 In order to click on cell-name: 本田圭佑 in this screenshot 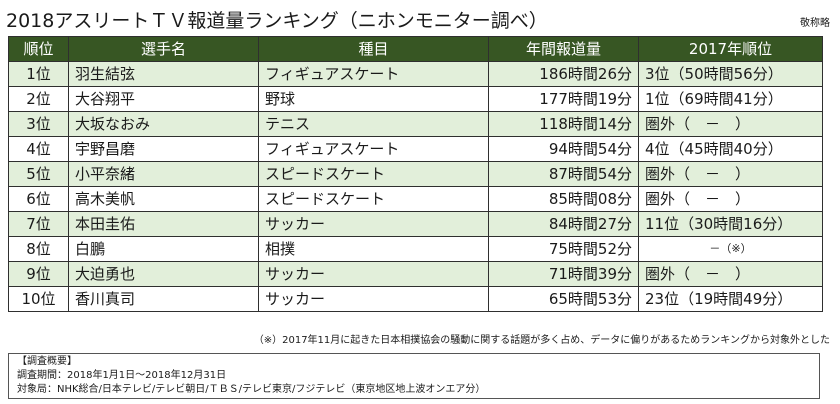, I will do `click(163, 224)`.